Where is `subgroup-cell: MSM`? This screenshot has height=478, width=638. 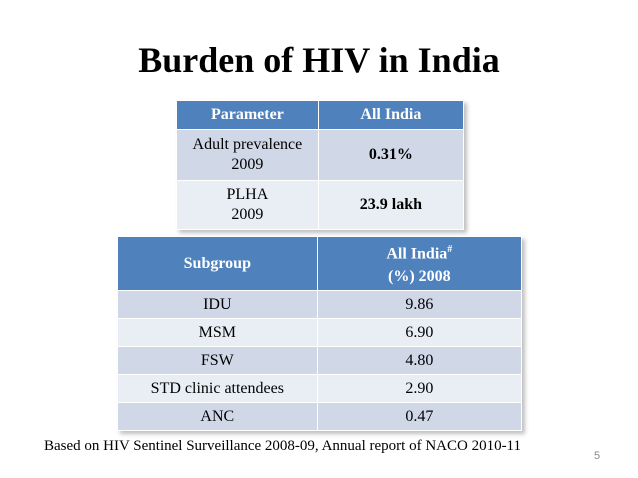 subgroup-cell: MSM is located at coordinates (217, 332).